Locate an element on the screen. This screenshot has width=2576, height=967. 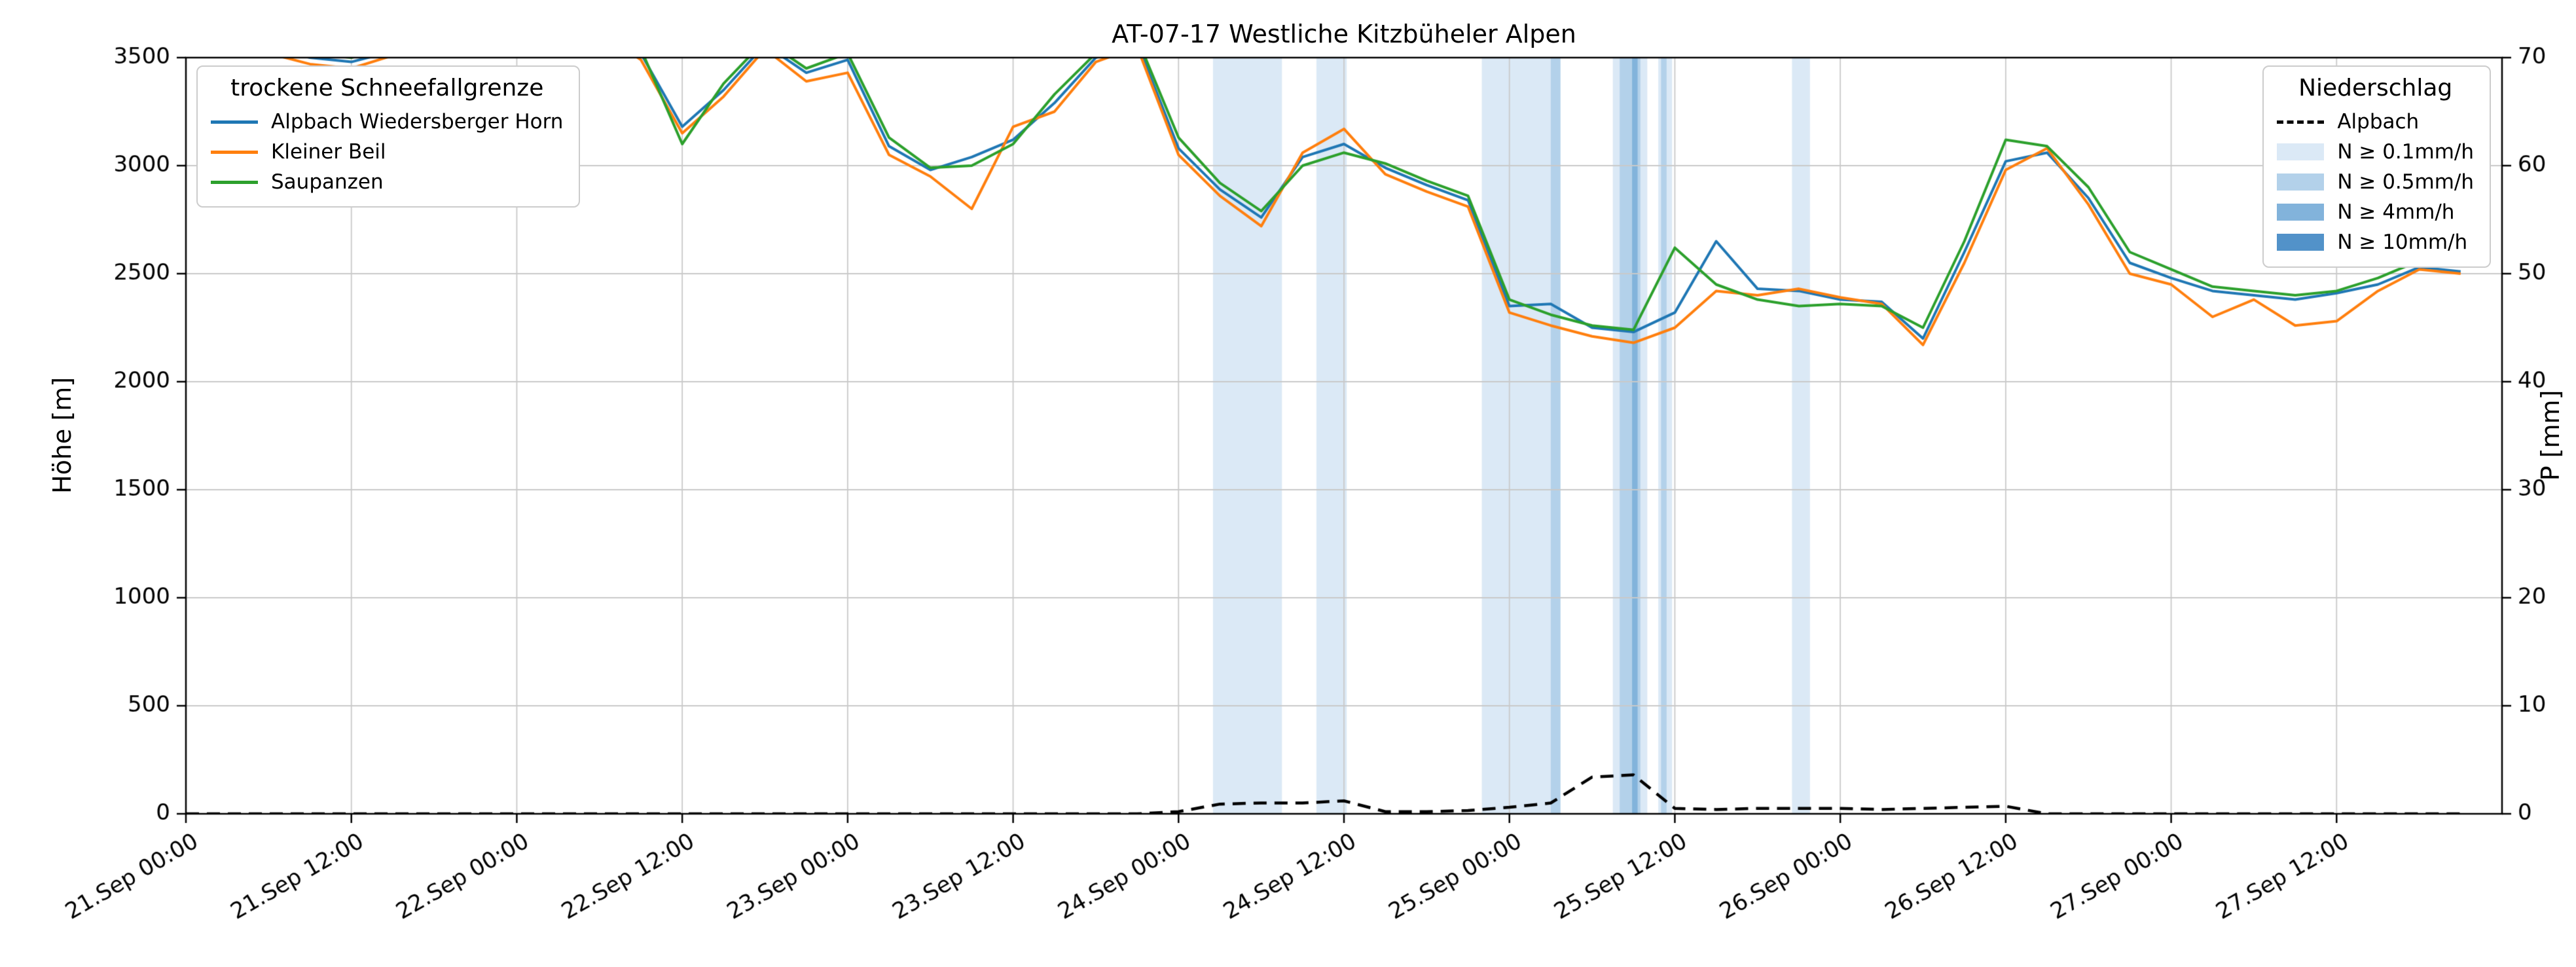
legend-item-label: N ≥ 0.1mm/h is located at coordinates (2405, 152).